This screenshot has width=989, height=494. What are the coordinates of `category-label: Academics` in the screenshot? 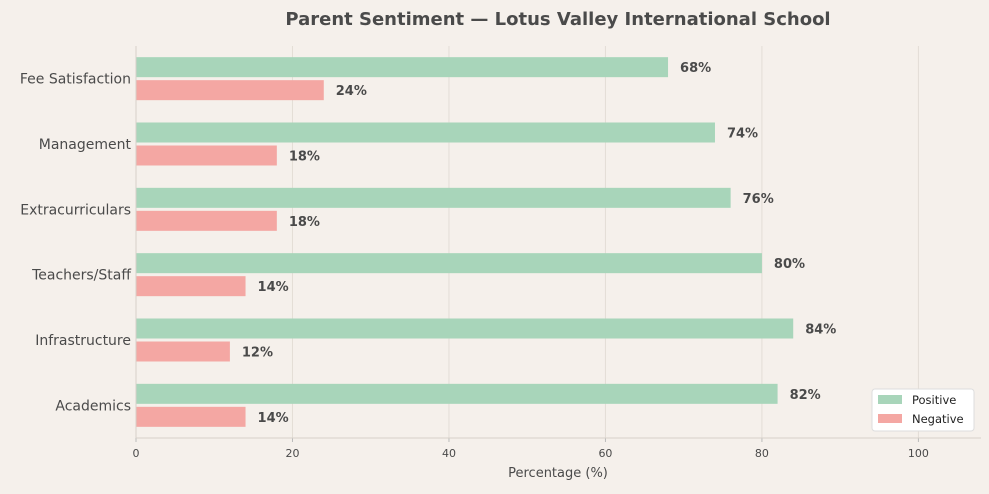 It's located at (93, 406).